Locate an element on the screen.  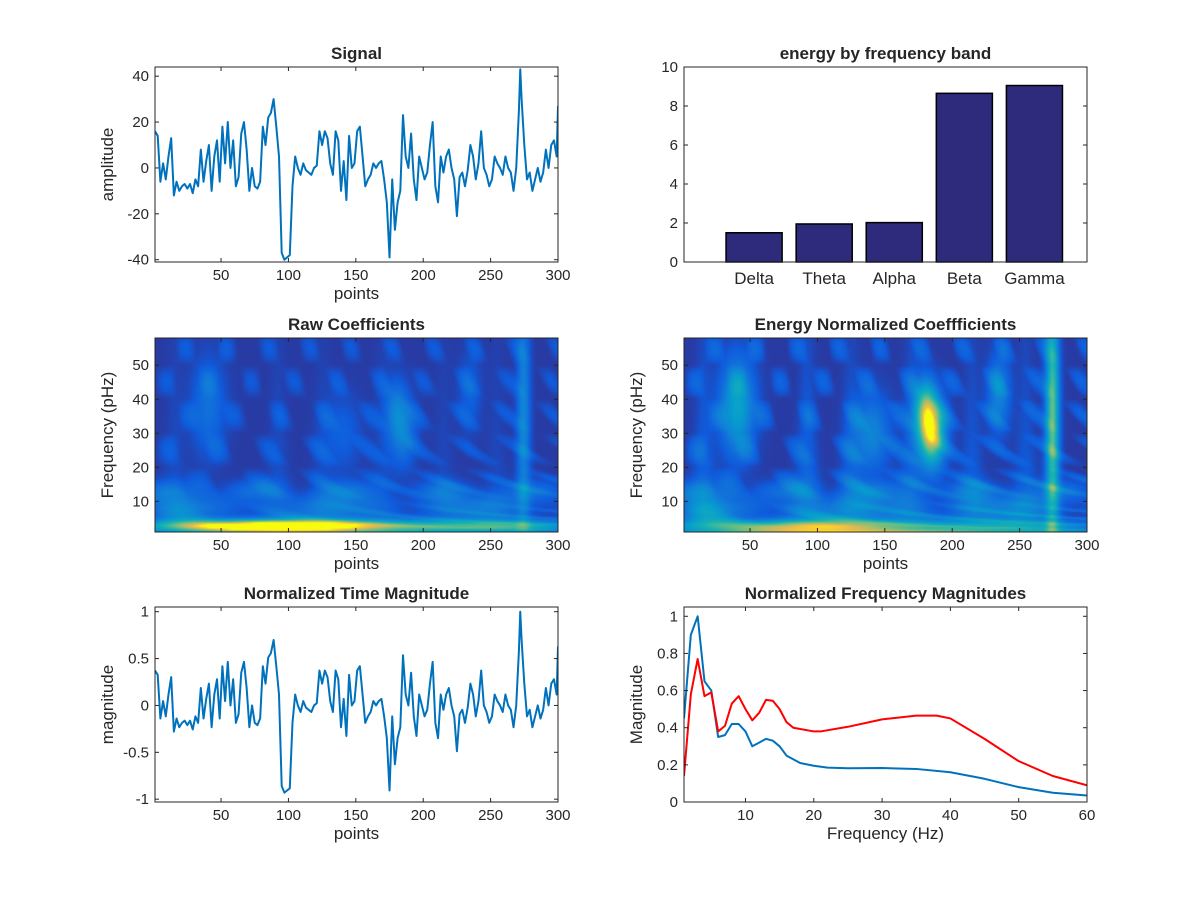
chart-title: Normalized Time Magnitude is located at coordinates (356, 593).